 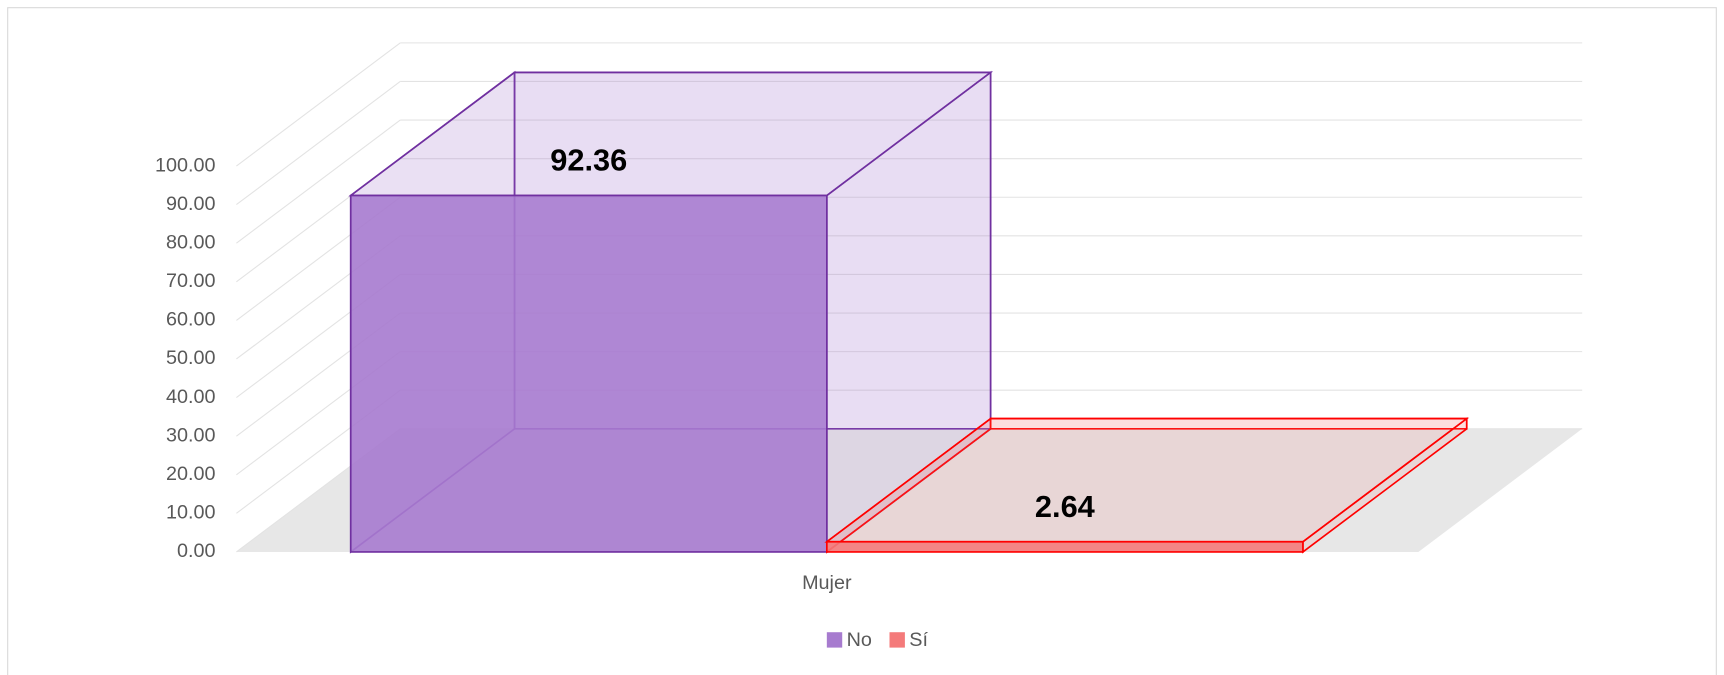 I want to click on y-tick-label: 70.00, so click(x=191, y=281).